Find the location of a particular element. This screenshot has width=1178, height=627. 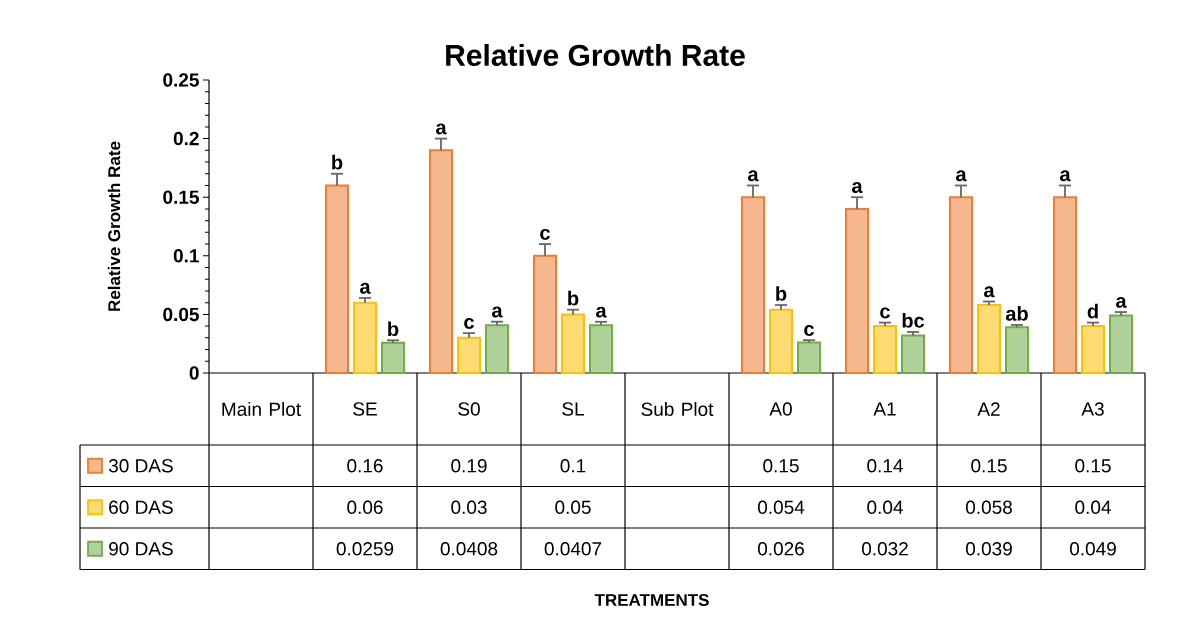

x-tick-label: Main Plot is located at coordinates (261, 409).